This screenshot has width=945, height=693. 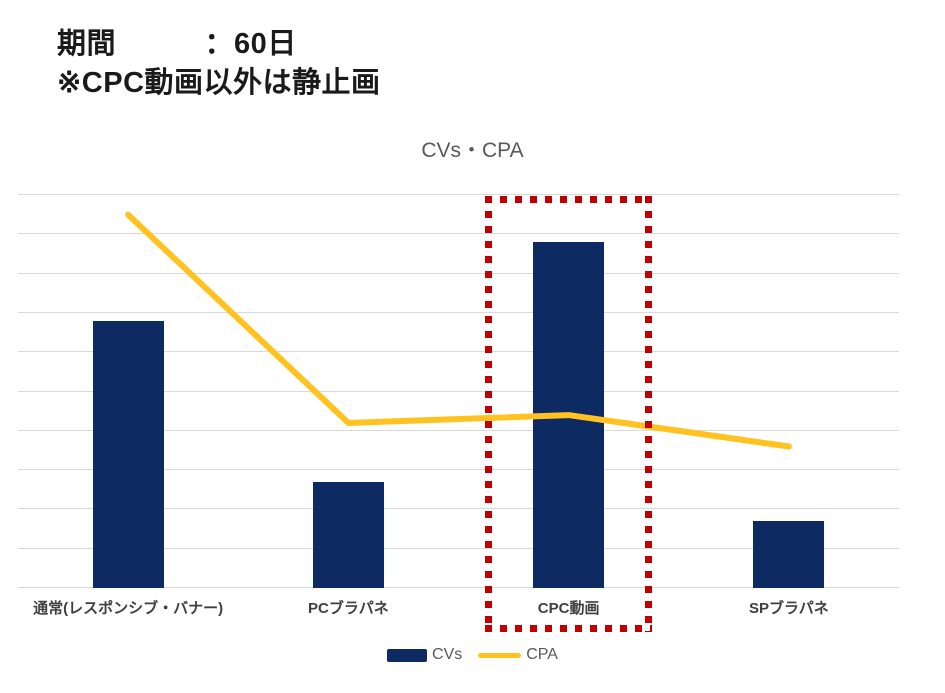 What do you see at coordinates (500, 655) in the screenshot?
I see `cpa-line-swatch-icon` at bounding box center [500, 655].